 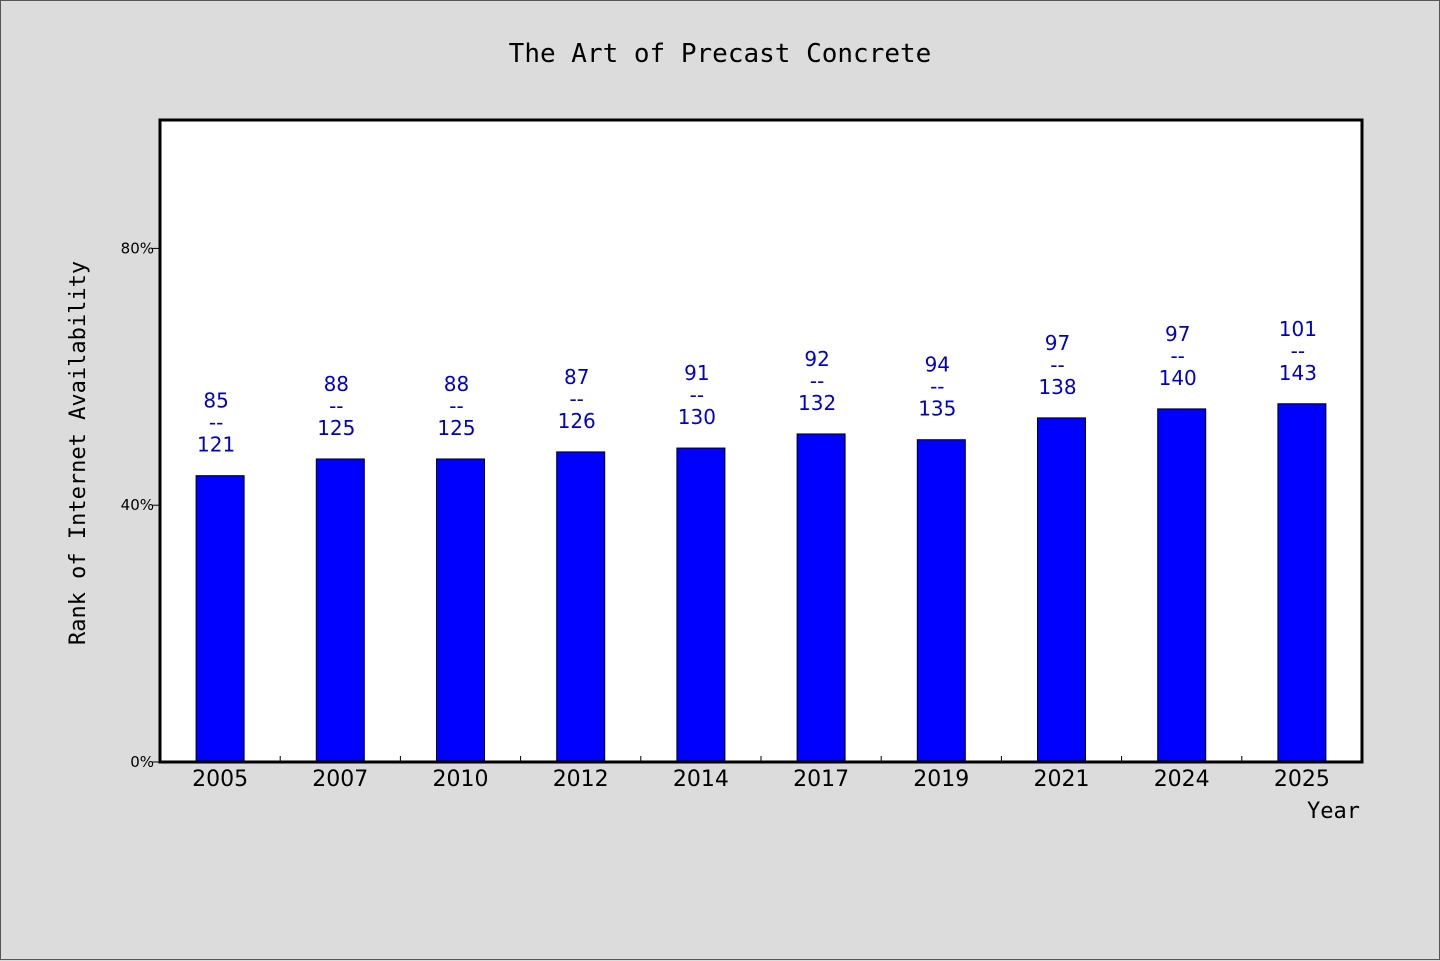 What do you see at coordinates (216, 445) in the screenshot?
I see `data-label-bottom: 121` at bounding box center [216, 445].